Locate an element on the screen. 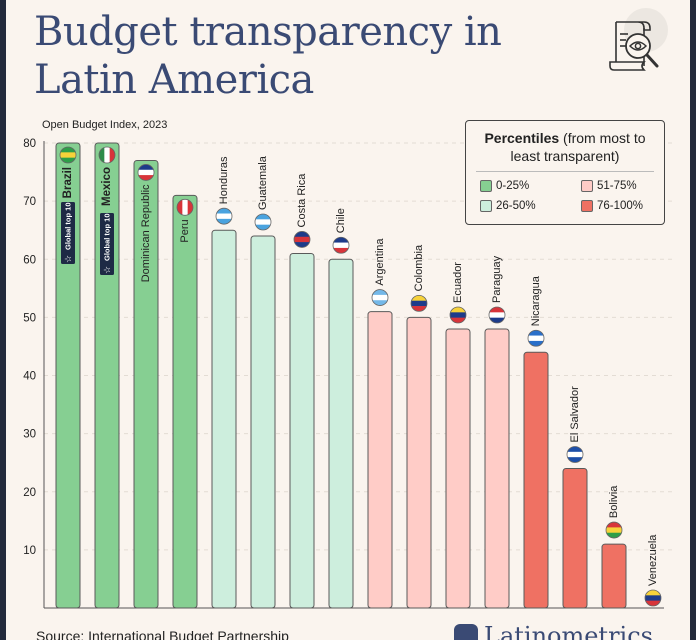  bar-label: Nicaragua is located at coordinates (536, 300).